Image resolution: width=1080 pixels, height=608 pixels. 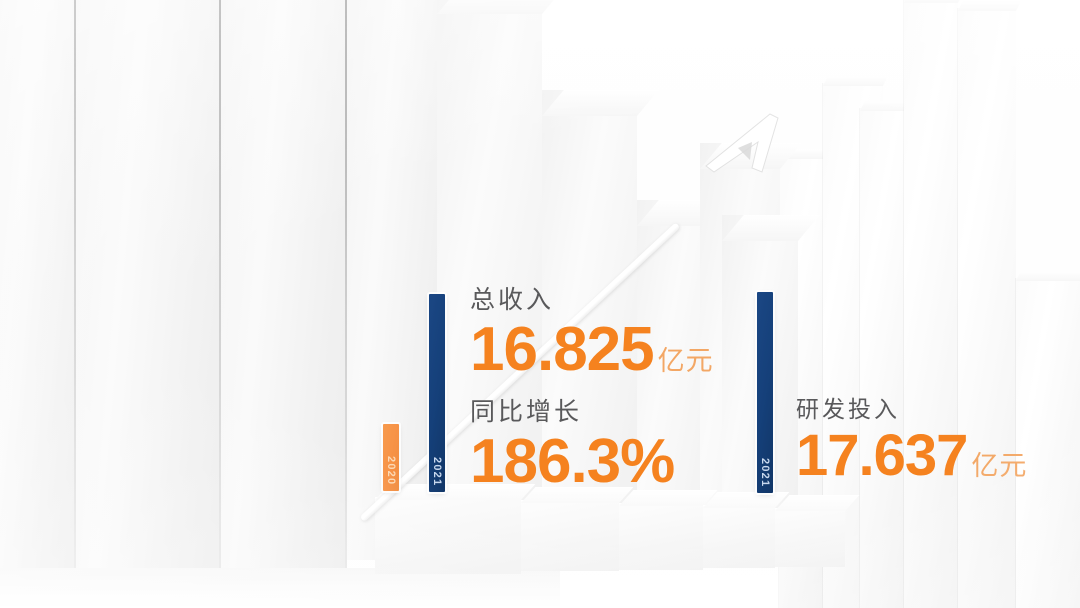 I want to click on stat-yoy-growth: 同比增长 186.3%, so click(x=574, y=446).